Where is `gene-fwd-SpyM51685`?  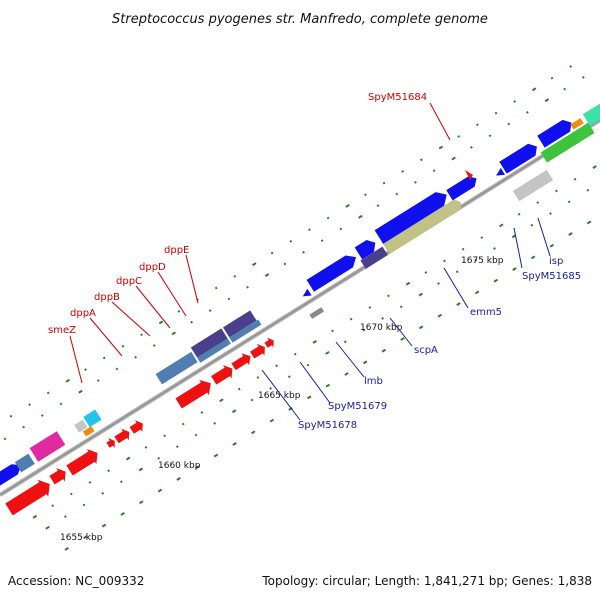
gene-fwd-SpyM51685 is located at coordinates (500, 173).